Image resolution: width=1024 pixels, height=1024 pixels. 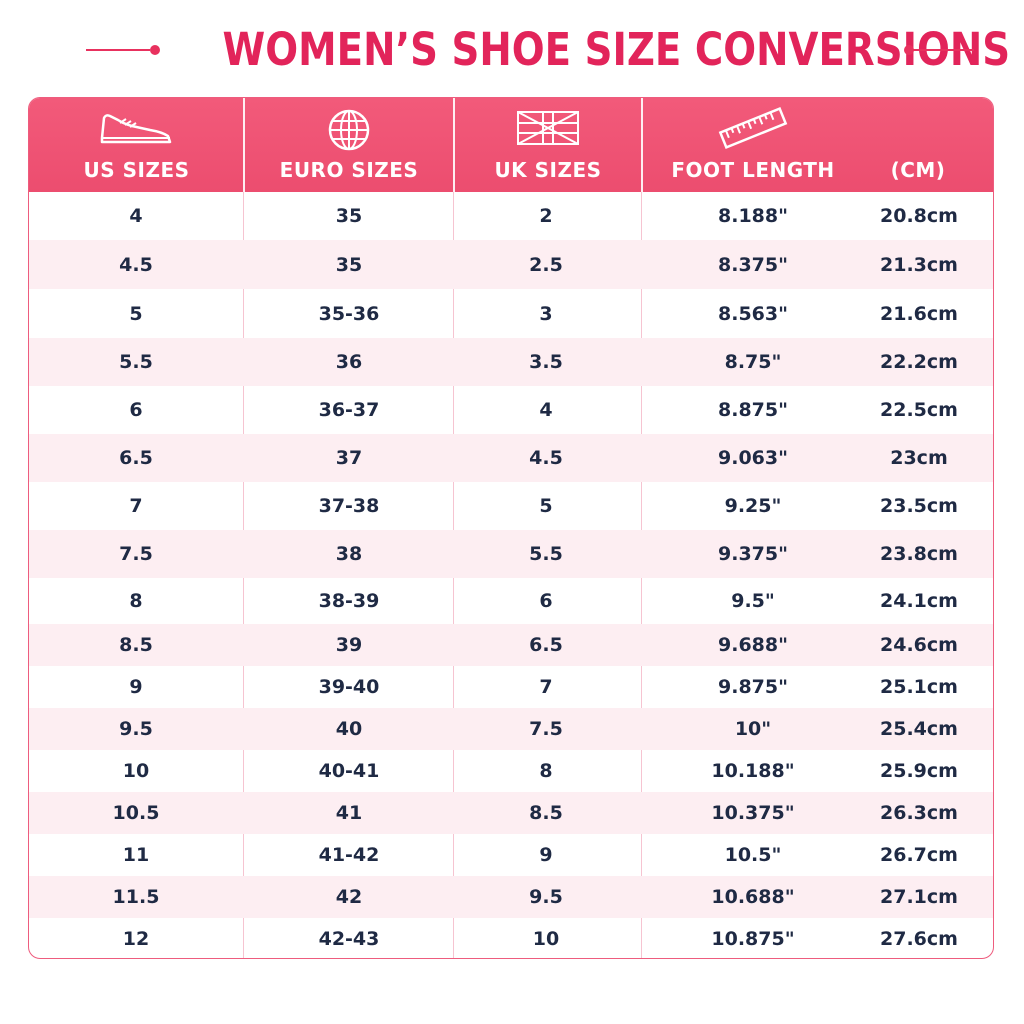 What do you see at coordinates (753, 729) in the screenshot?
I see `foot-length-in-cell: 10"` at bounding box center [753, 729].